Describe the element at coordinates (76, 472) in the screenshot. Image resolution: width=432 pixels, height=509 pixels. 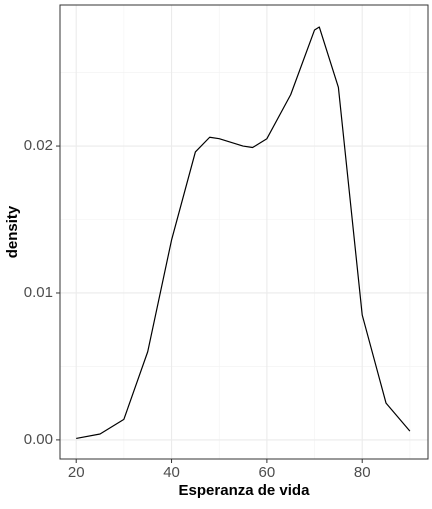
I see `x-tick-label: 20` at that location.